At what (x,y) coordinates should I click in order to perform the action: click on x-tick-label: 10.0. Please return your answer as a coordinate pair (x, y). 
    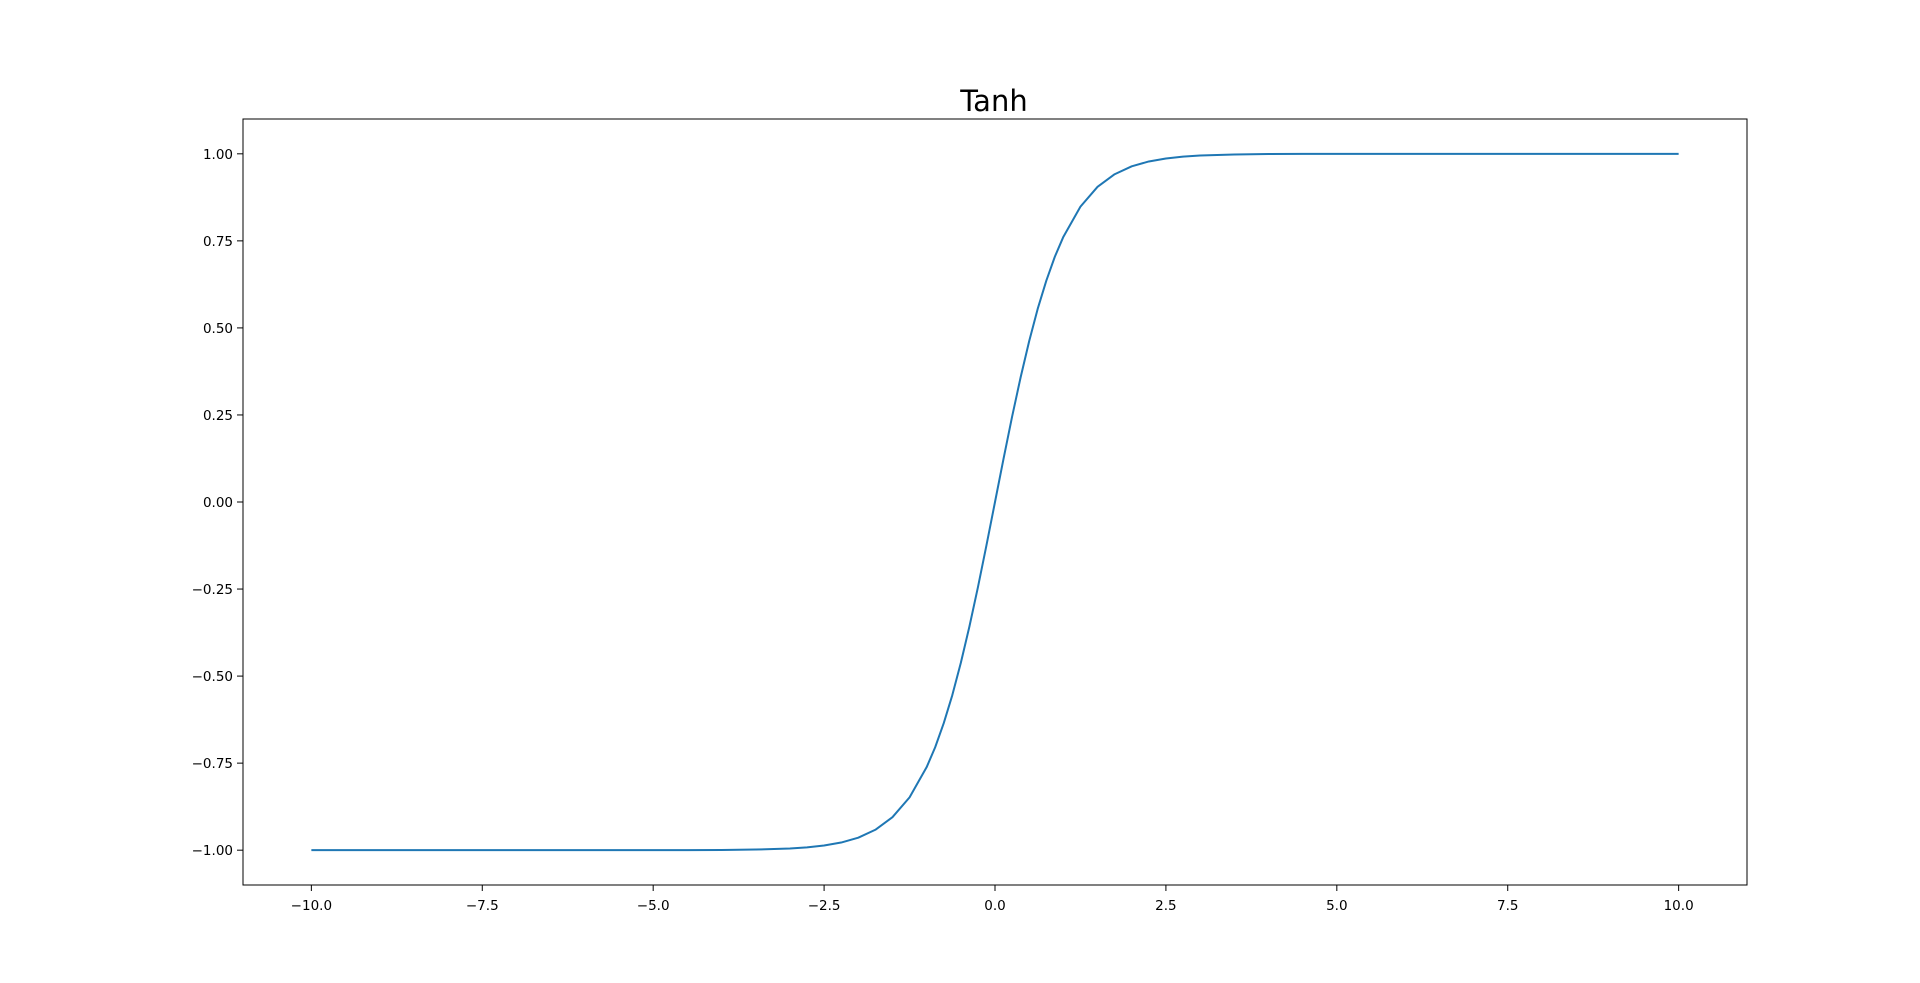
    Looking at the image, I should click on (1679, 906).